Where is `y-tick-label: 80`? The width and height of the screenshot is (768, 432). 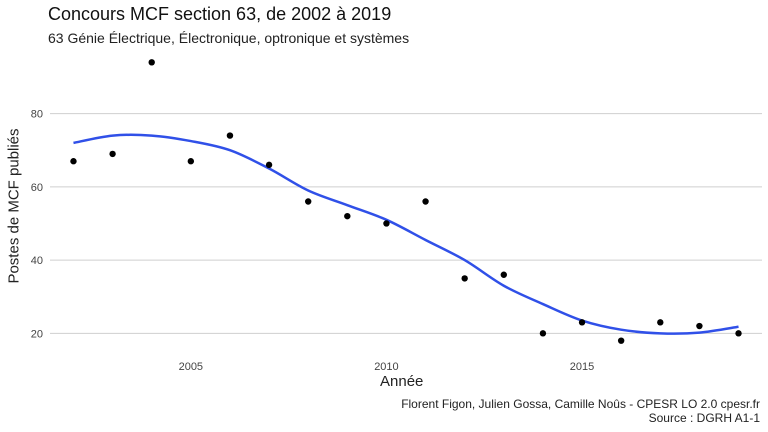
y-tick-label: 80 is located at coordinates (37, 115).